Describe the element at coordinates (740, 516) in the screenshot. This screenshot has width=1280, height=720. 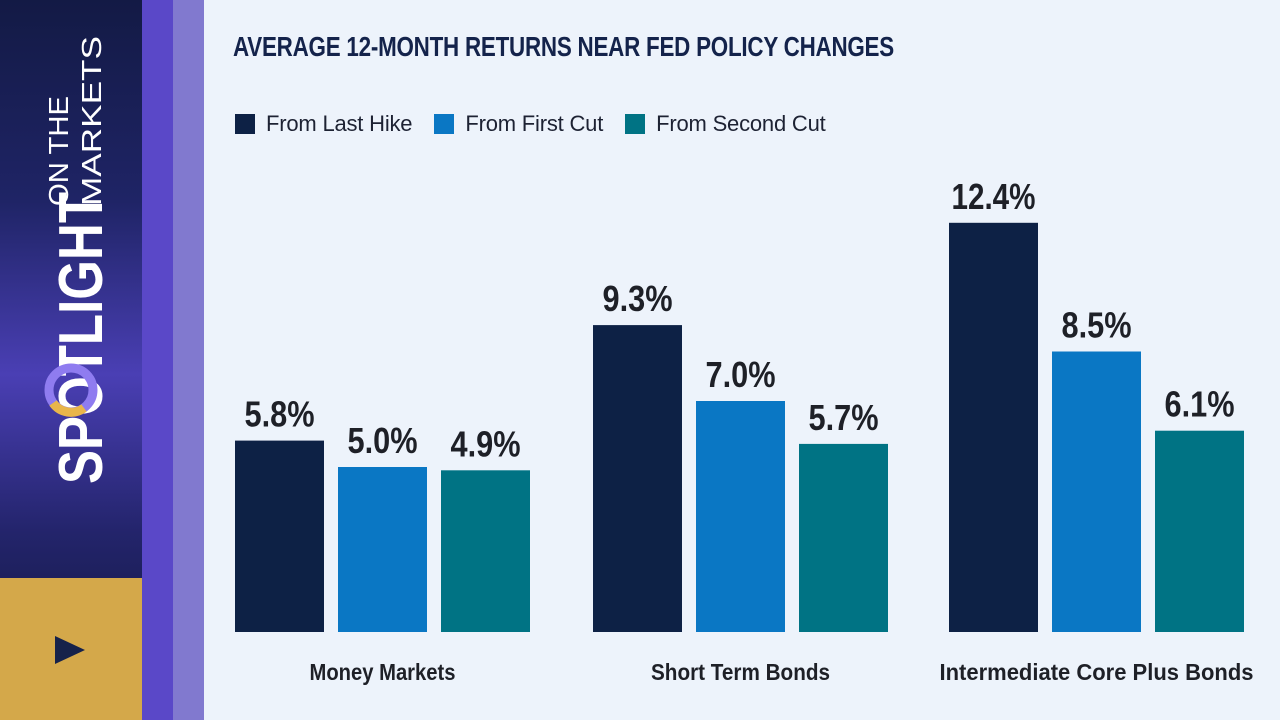
I see `bar-short-term-bonds-from-first-cut` at that location.